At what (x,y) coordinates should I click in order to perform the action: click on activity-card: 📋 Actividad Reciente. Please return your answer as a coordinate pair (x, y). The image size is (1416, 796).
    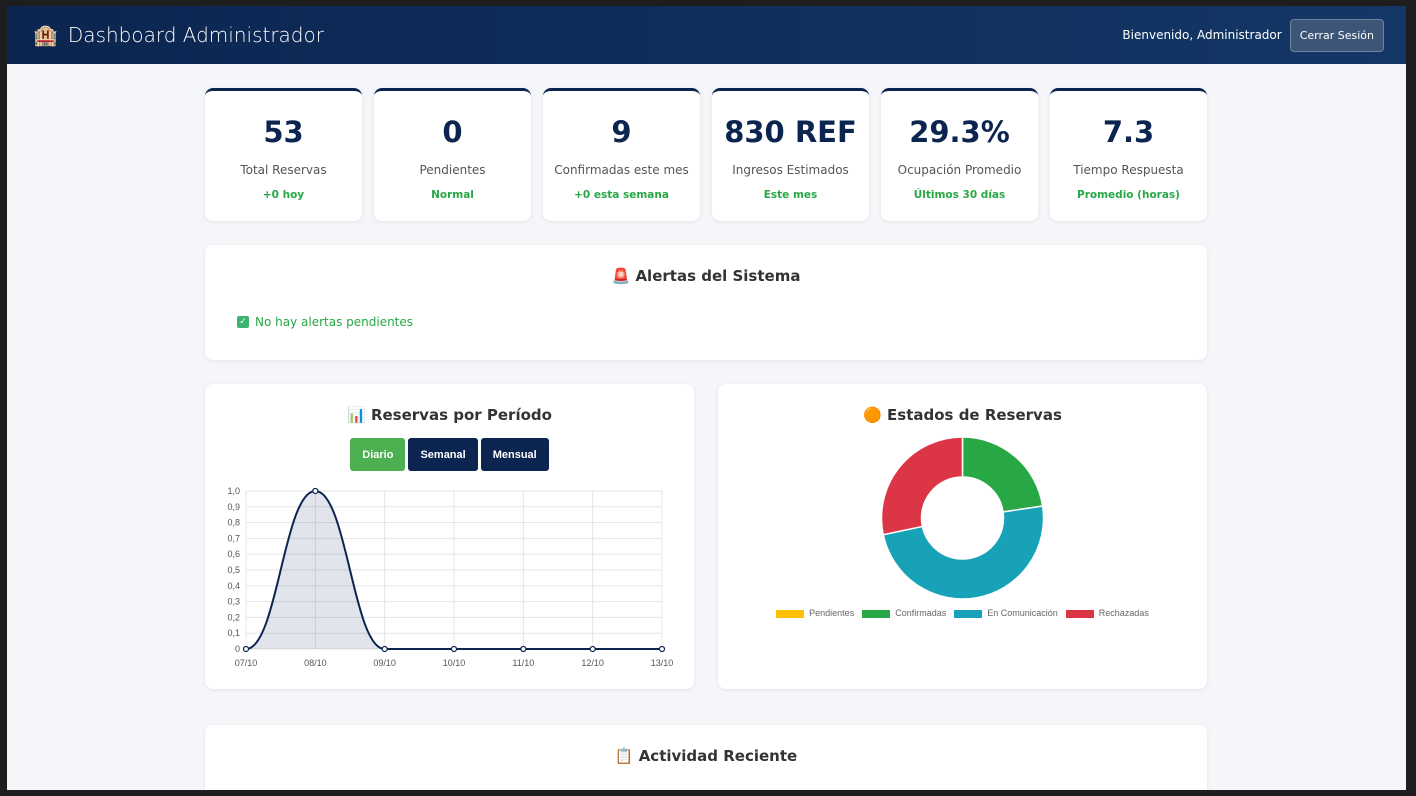
    Looking at the image, I should click on (706, 757).